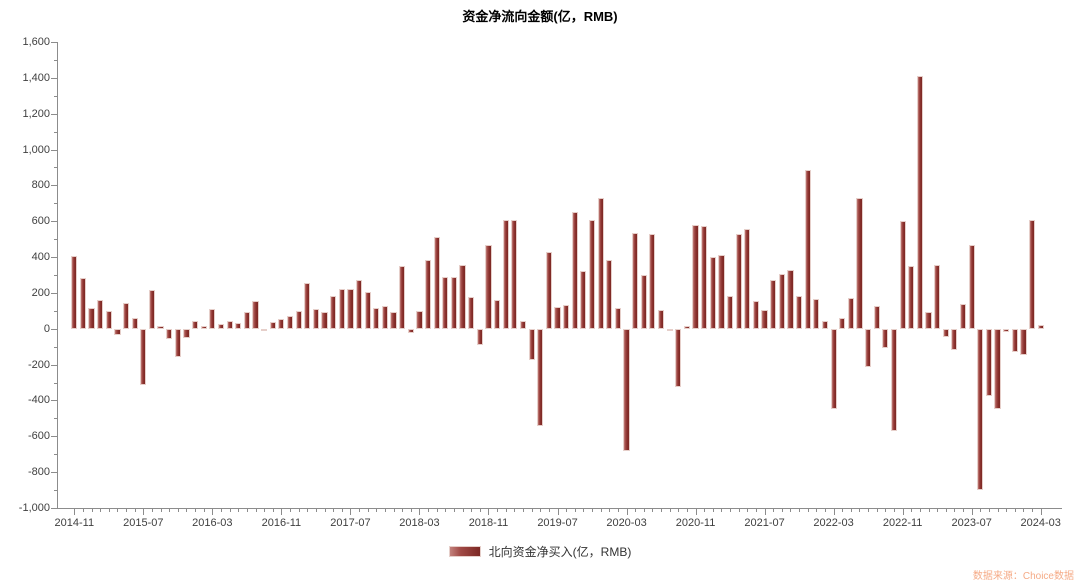 The width and height of the screenshot is (1080, 585). Describe the element at coordinates (38, 436) in the screenshot. I see `y-tick-label: -600` at that location.